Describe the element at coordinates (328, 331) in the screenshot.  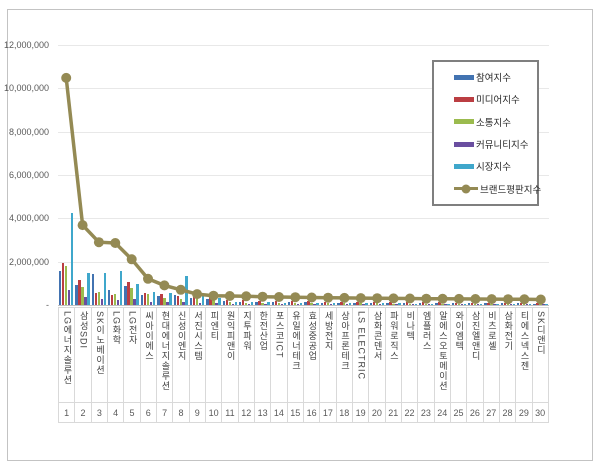
I see `category-label: 세방전지` at that location.